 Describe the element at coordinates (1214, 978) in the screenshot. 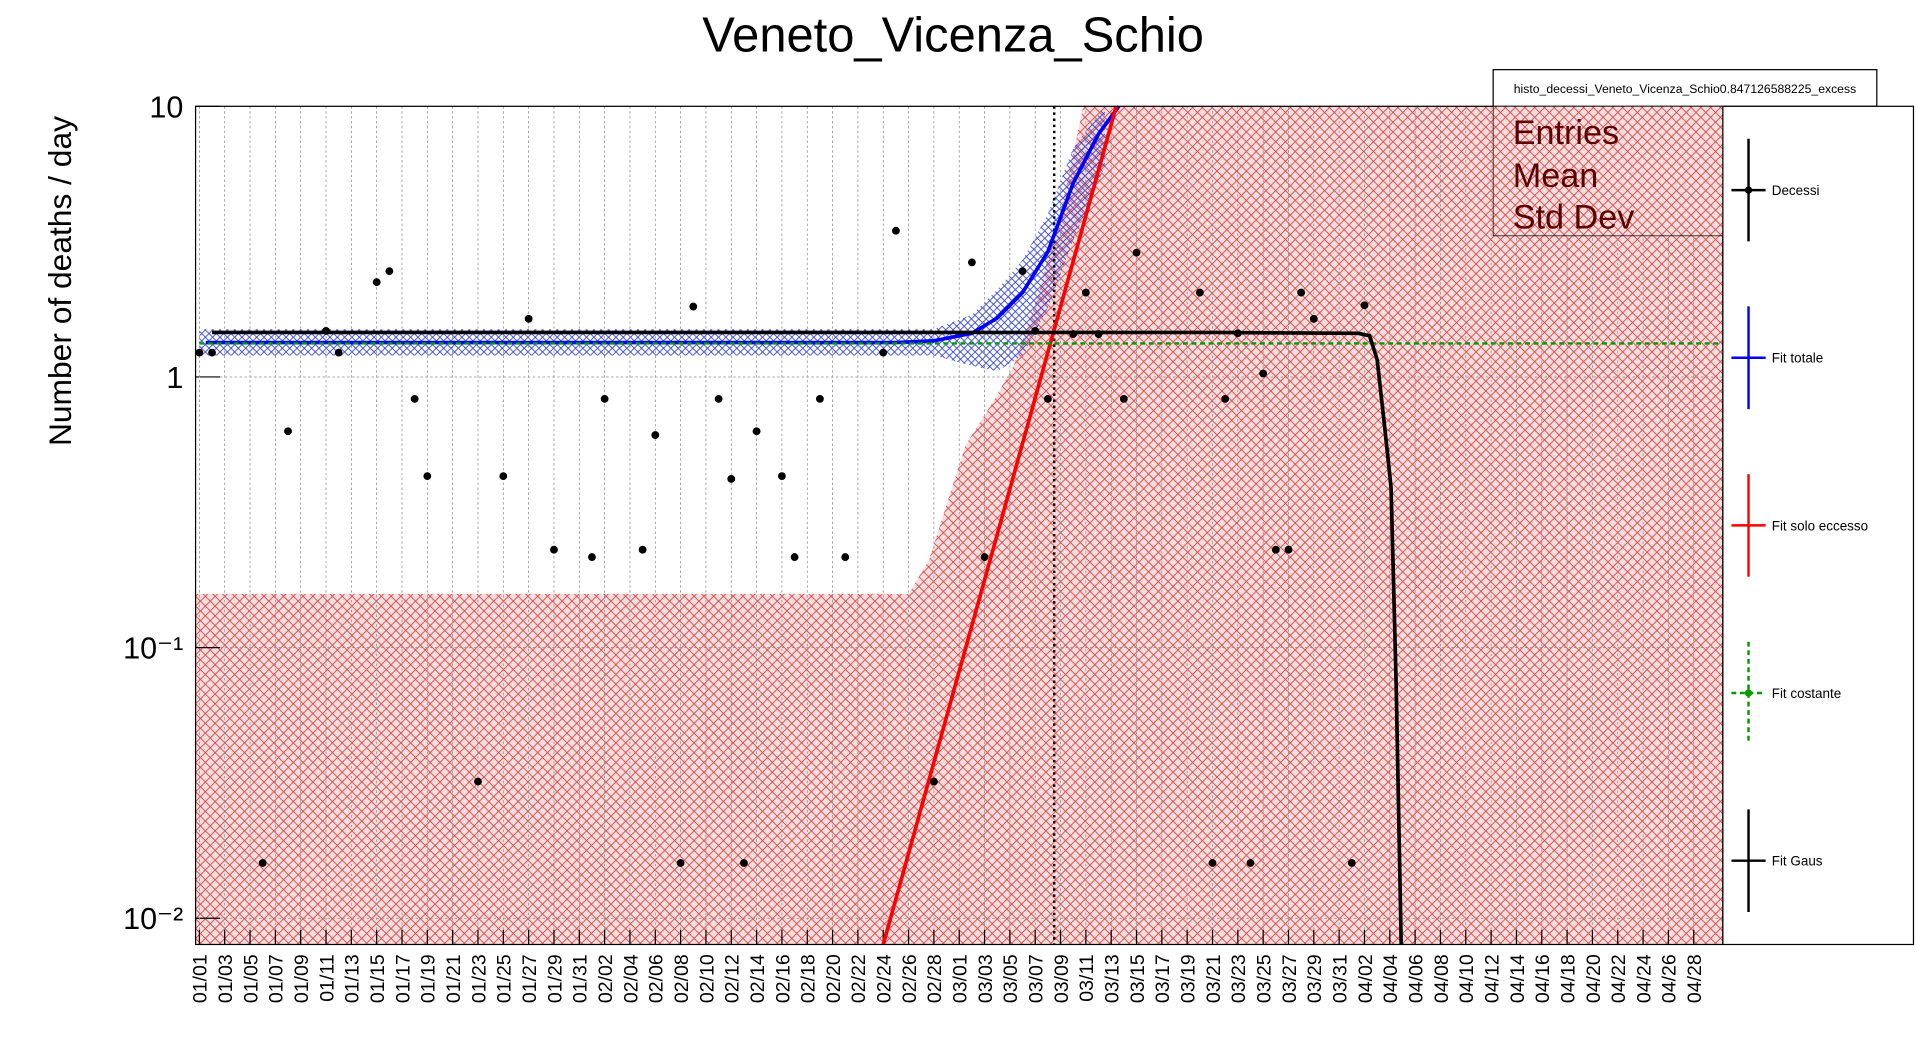

I see `x-tick-label: 03/21` at that location.